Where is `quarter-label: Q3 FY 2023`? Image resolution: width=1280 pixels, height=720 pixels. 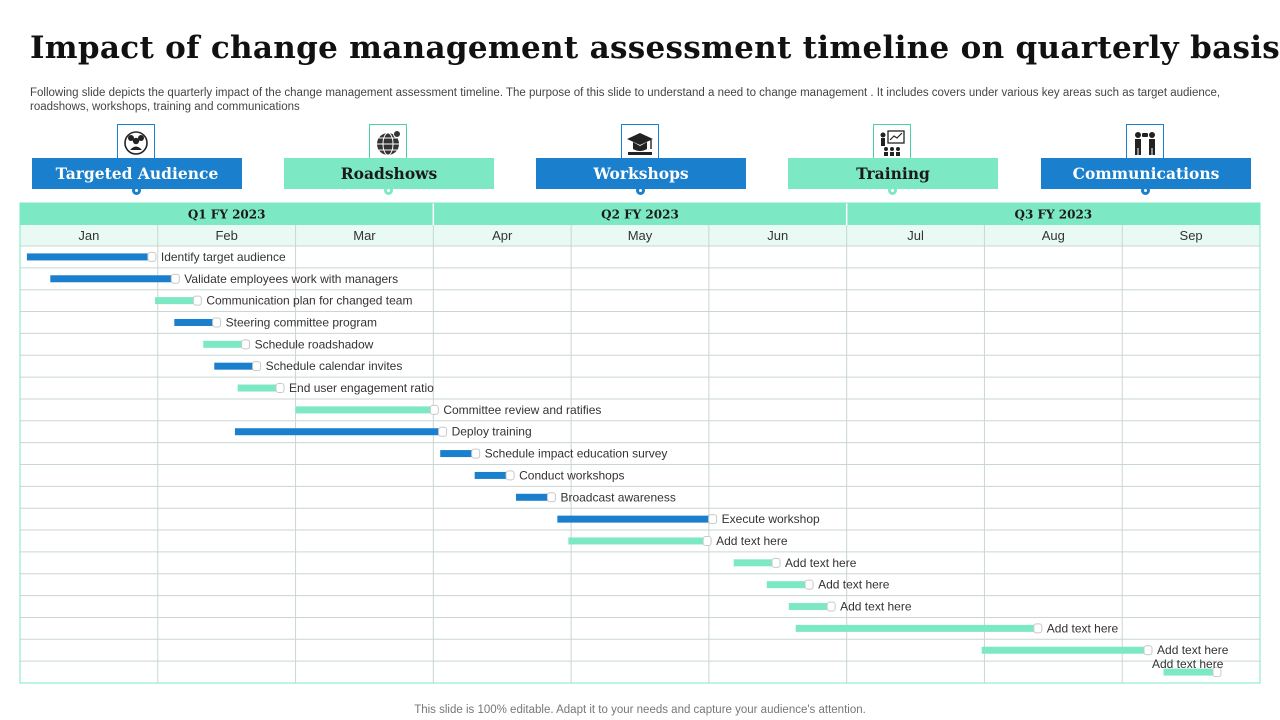 quarter-label: Q3 FY 2023 is located at coordinates (1054, 215).